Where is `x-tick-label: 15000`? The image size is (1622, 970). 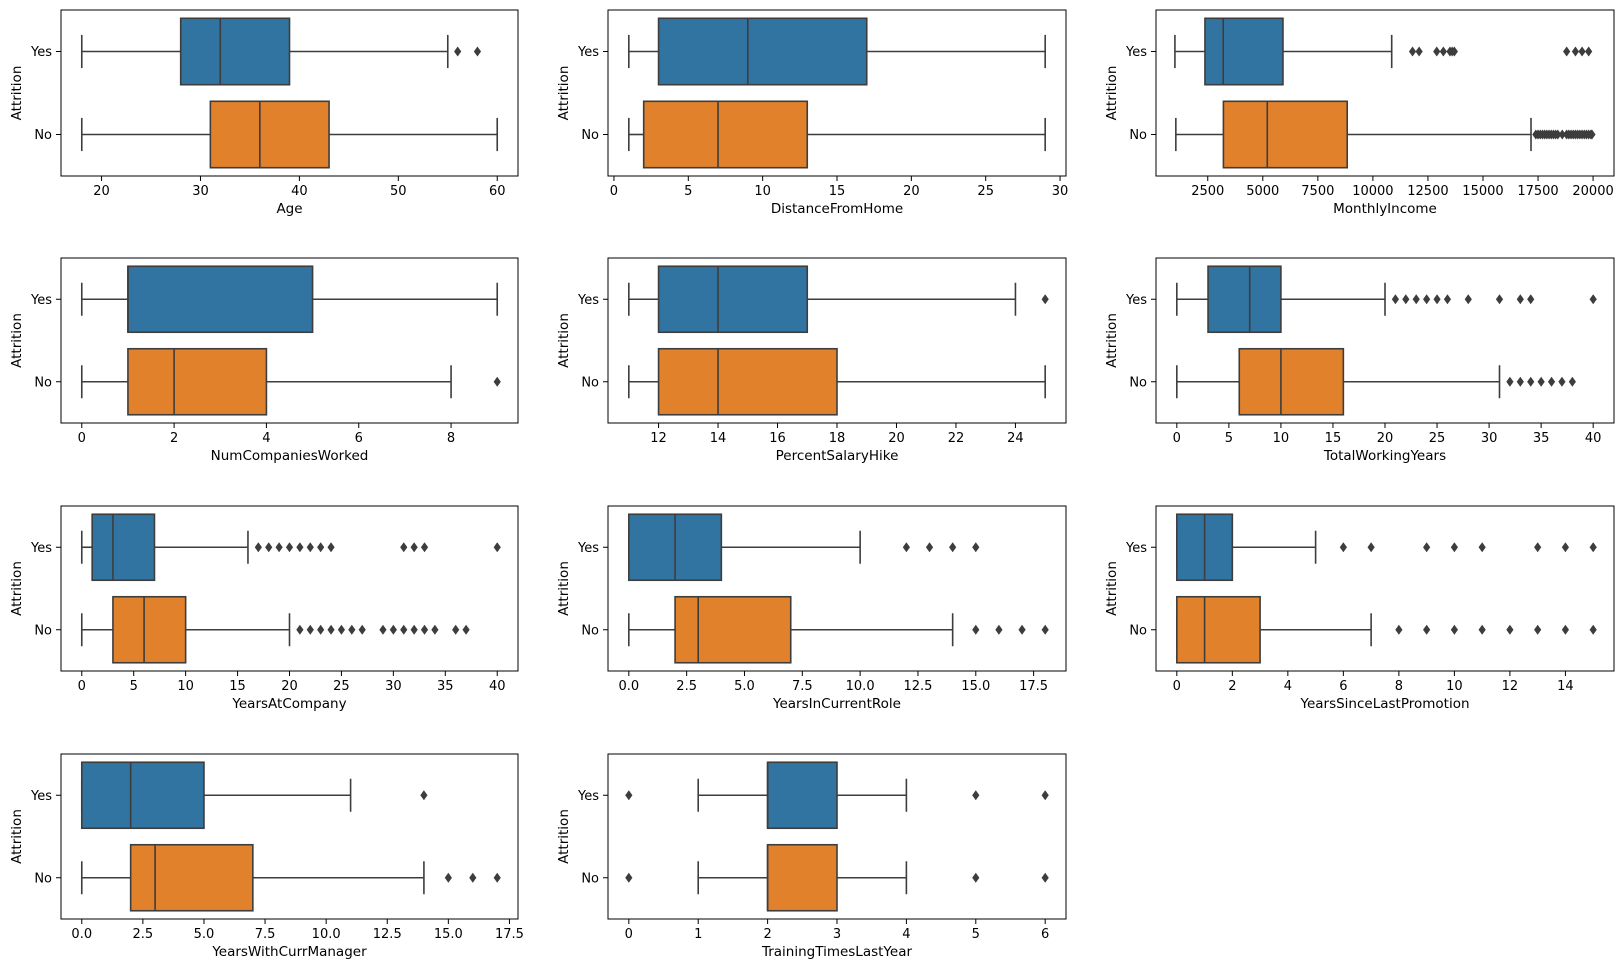
x-tick-label: 15000 is located at coordinates (1482, 191).